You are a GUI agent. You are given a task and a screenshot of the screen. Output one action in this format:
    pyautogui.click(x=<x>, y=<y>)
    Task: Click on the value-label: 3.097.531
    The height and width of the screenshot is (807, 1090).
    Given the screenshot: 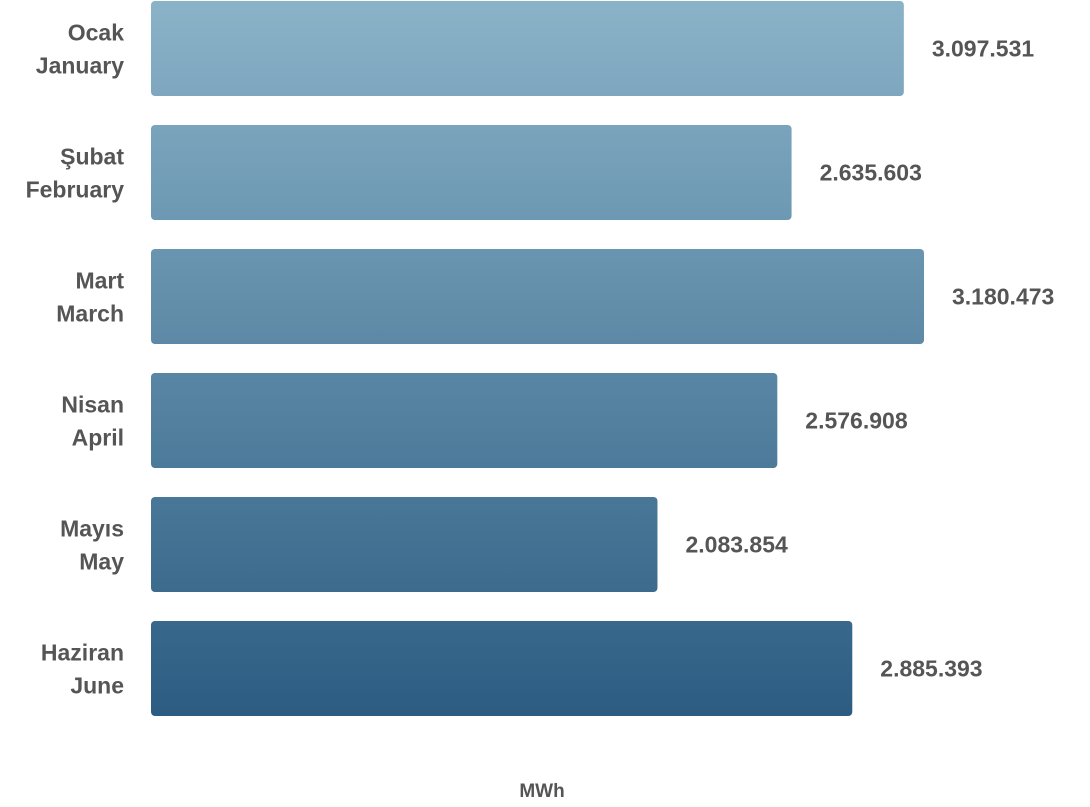 What is the action you would take?
    pyautogui.click(x=983, y=49)
    